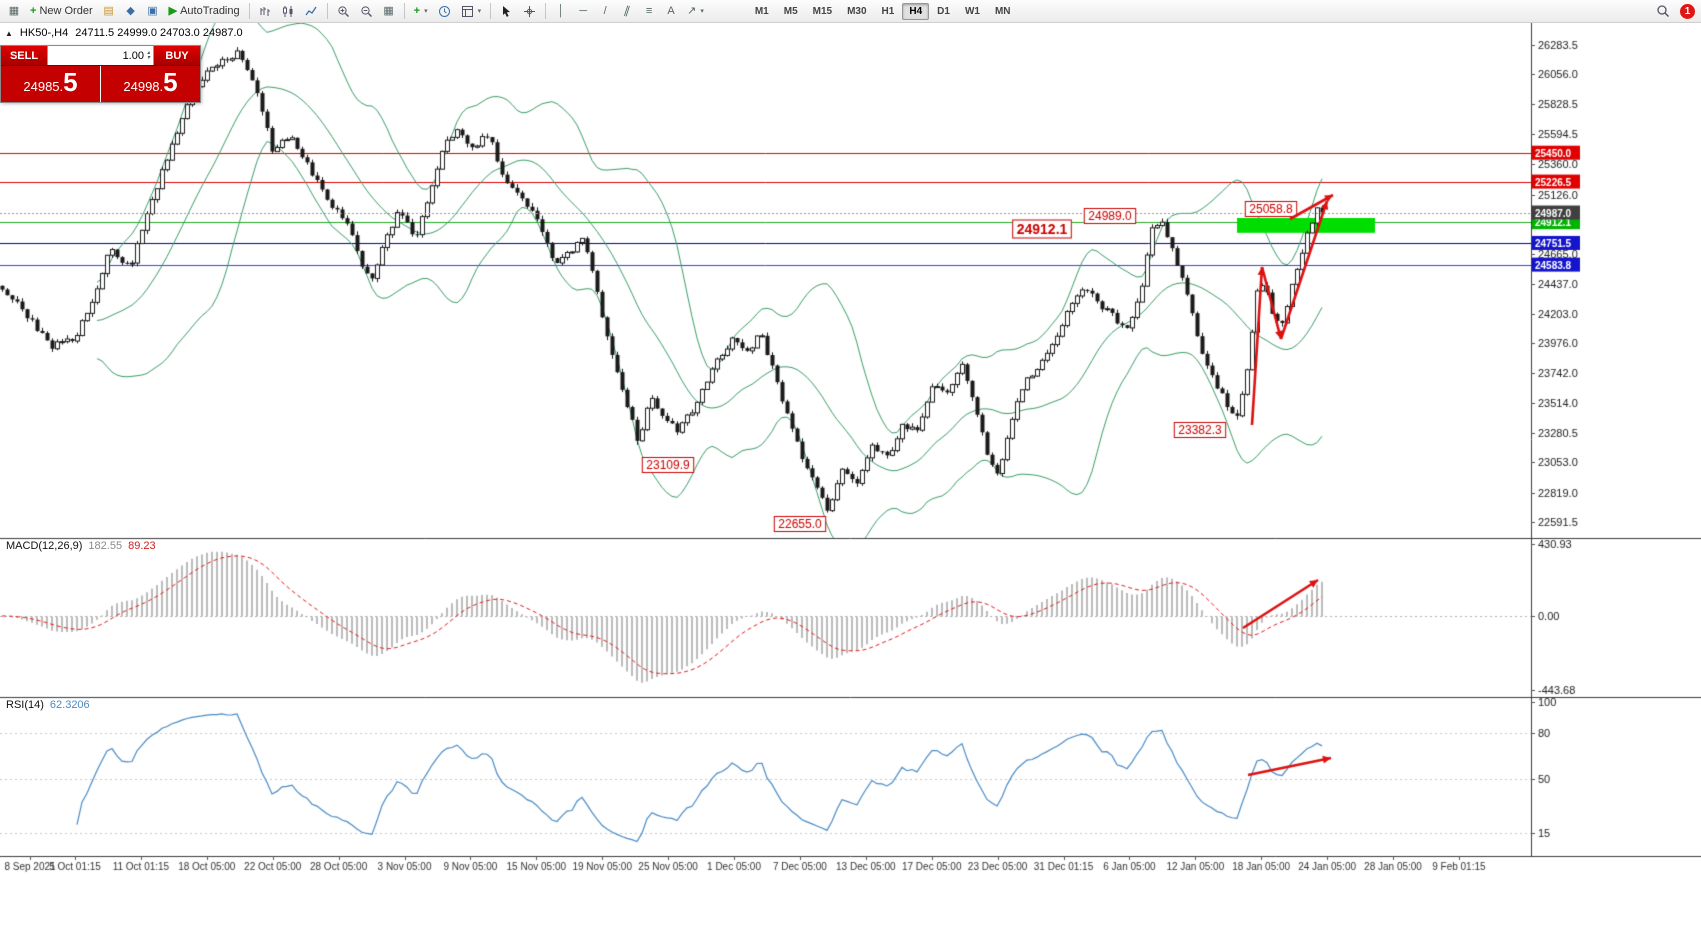 This screenshot has width=1701, height=947. Describe the element at coordinates (25, 705) in the screenshot. I see `rsi-name: RSI(14)` at that location.